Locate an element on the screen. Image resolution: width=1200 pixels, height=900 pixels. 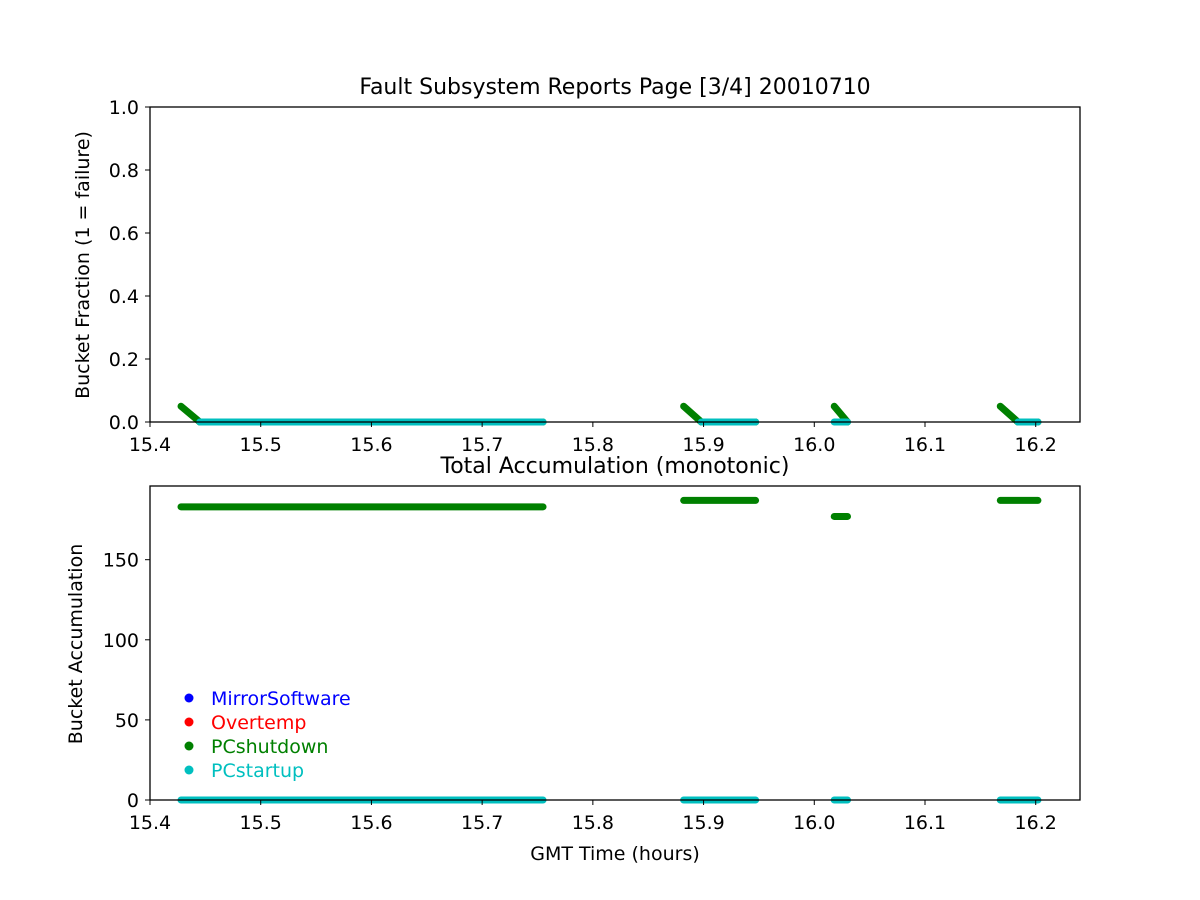
legend-marker-mirrorsoftware is located at coordinates (189, 698).